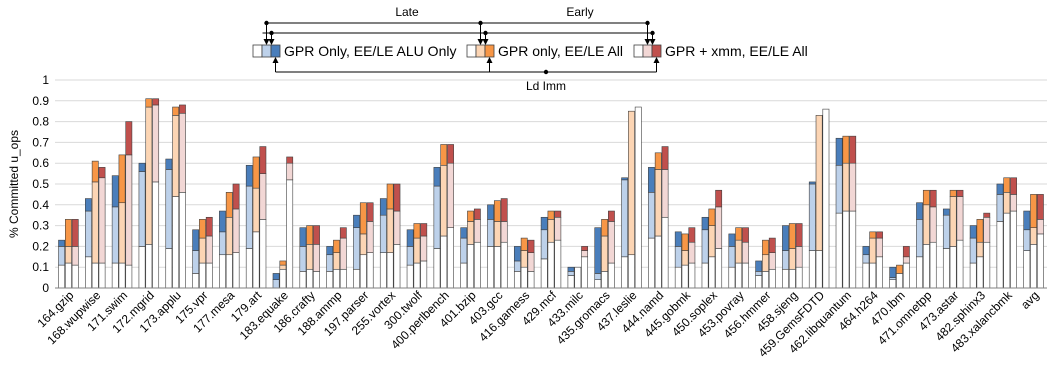  Describe the element at coordinates (736, 51) in the screenshot. I see `legend-series-label: GPR + xmm, EE/LE All` at that location.